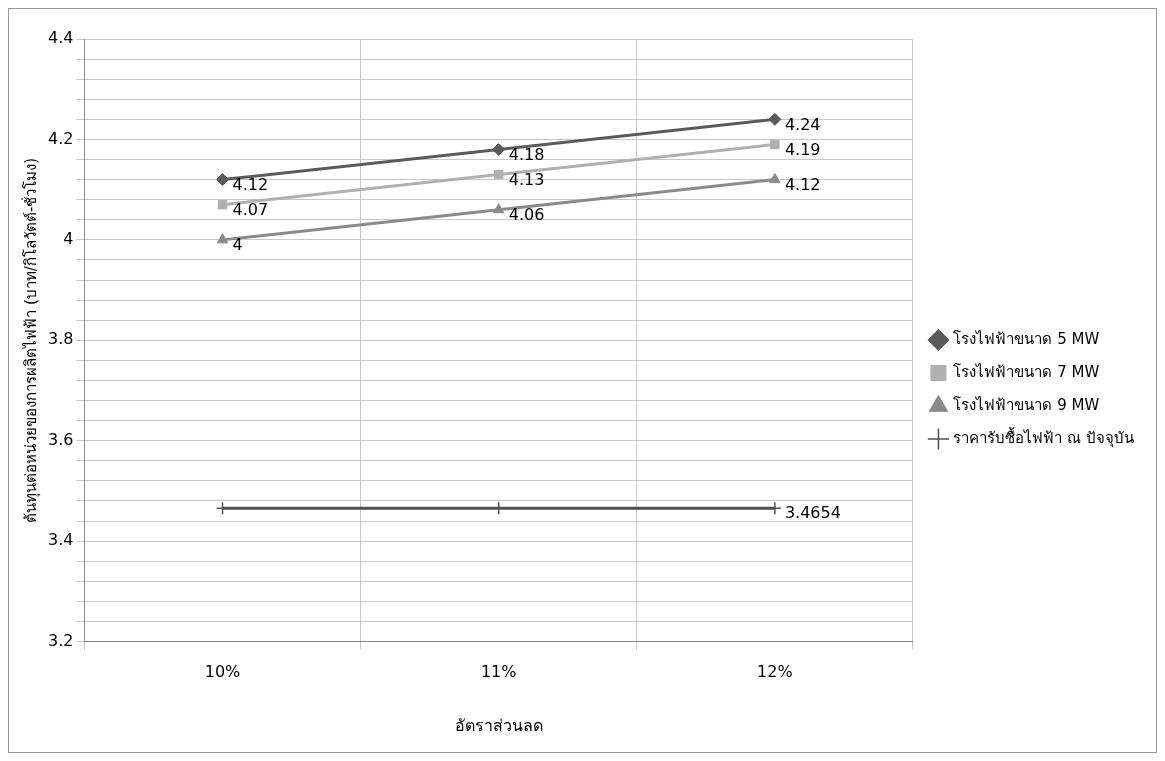 The image size is (1165, 761). I want to click on y-tick-label: 3.6, so click(60, 439).